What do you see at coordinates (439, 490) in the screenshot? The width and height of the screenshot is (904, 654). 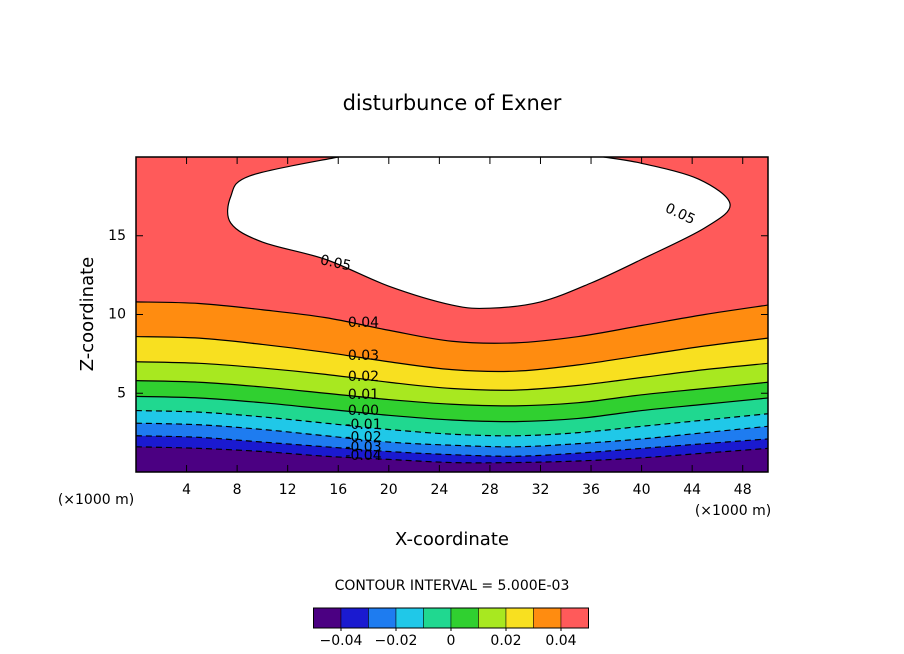 I see `x-tick-label: 24` at bounding box center [439, 490].